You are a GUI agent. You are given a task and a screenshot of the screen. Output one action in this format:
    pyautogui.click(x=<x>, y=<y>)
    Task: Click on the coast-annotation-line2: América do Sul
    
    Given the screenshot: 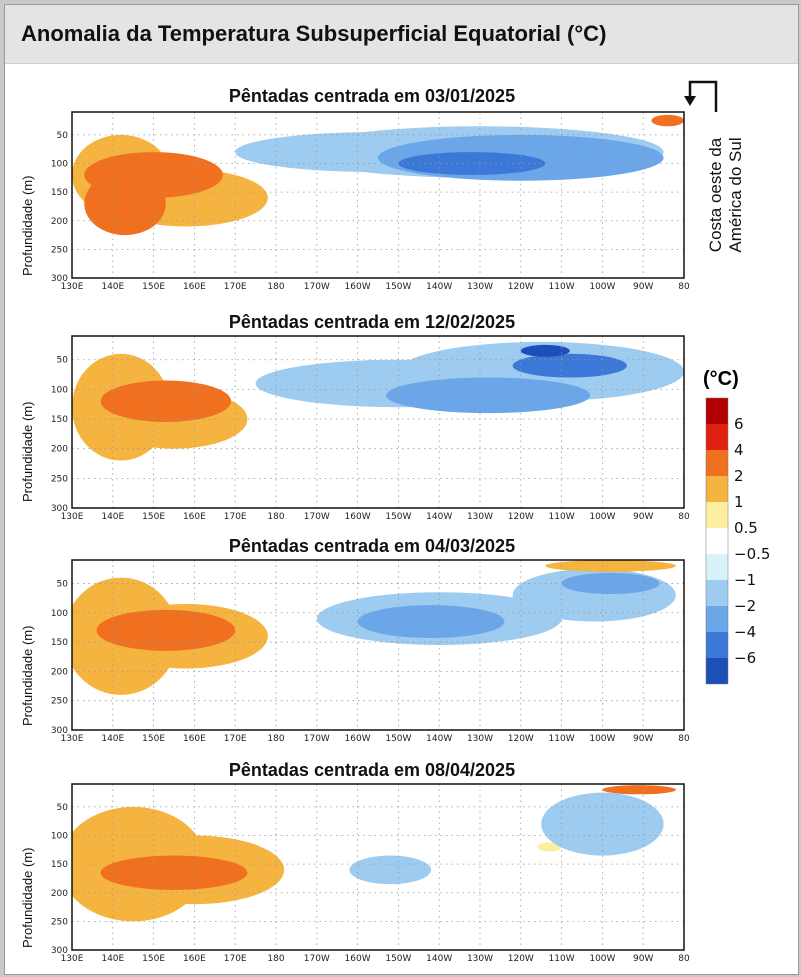 What is the action you would take?
    pyautogui.click(x=735, y=195)
    